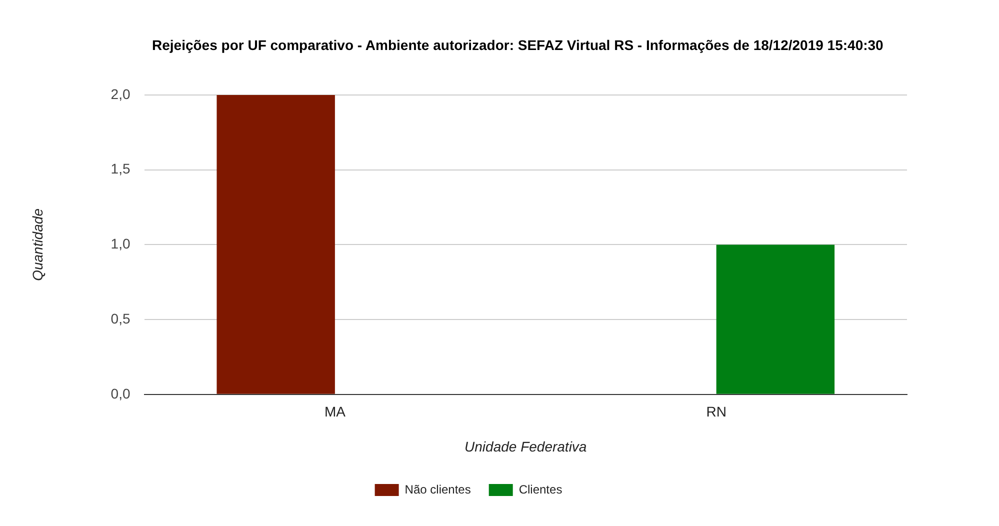 This screenshot has height=526, width=999. I want to click on y-tick-label: 0,5, so click(120, 318).